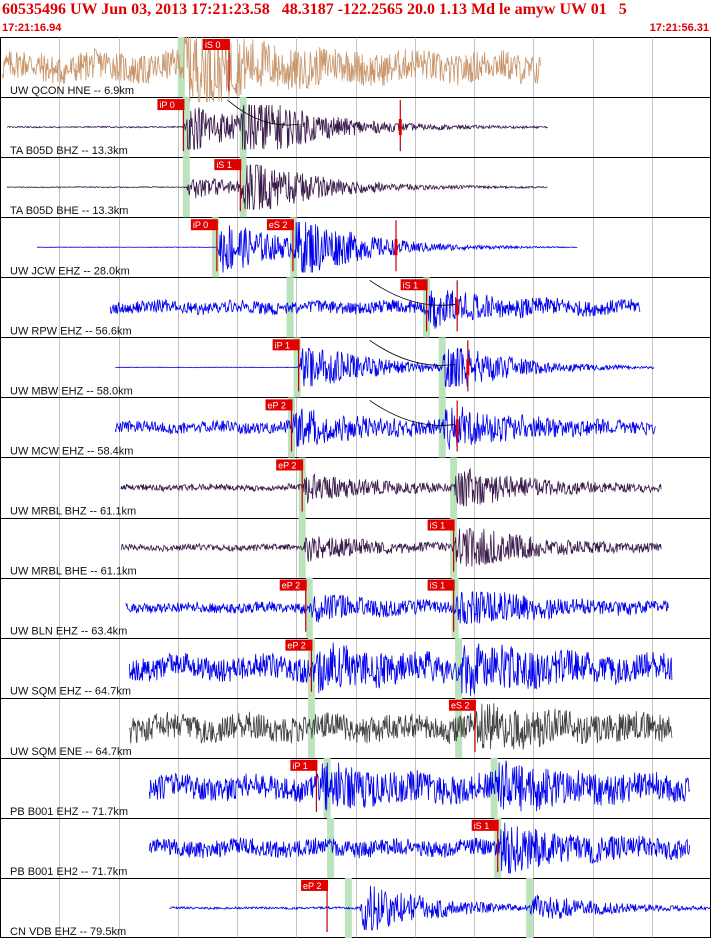 This screenshot has height=938, width=711. Describe the element at coordinates (679, 28) in the screenshot. I see `time-end-label: 17:21:56.31` at that location.